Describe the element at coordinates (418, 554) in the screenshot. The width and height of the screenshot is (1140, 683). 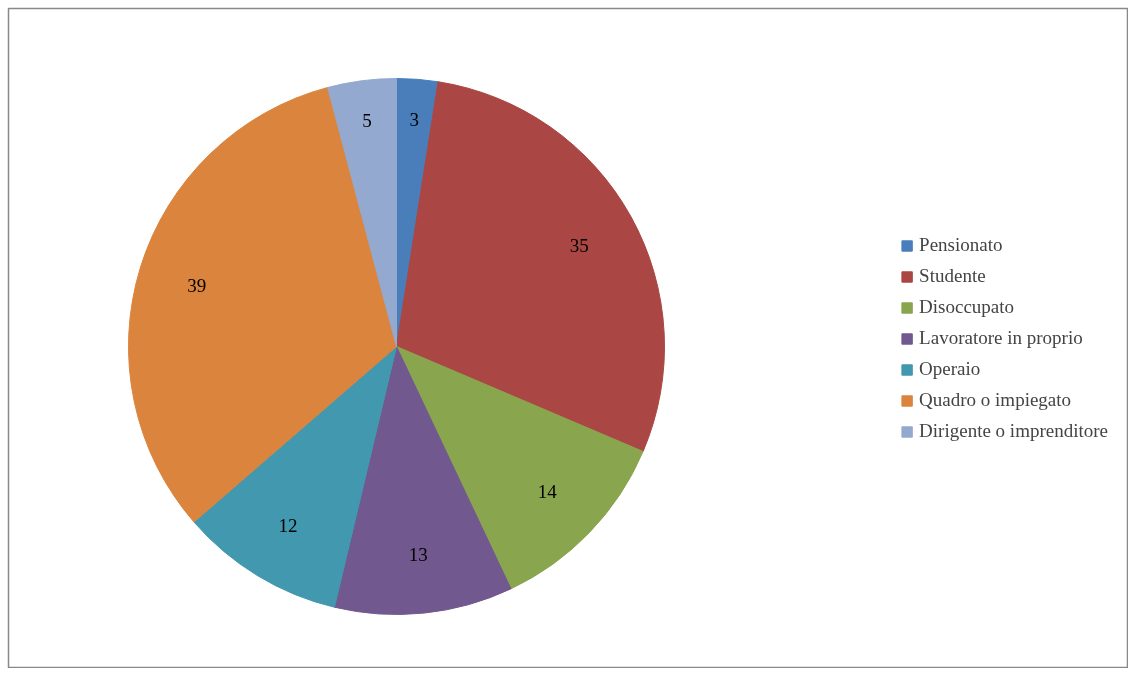
I see `data-label: 13` at that location.